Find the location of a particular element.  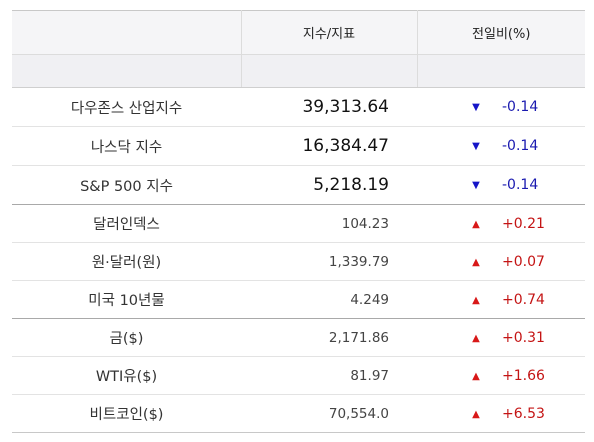

index-value: 4.249 is located at coordinates (329, 299).